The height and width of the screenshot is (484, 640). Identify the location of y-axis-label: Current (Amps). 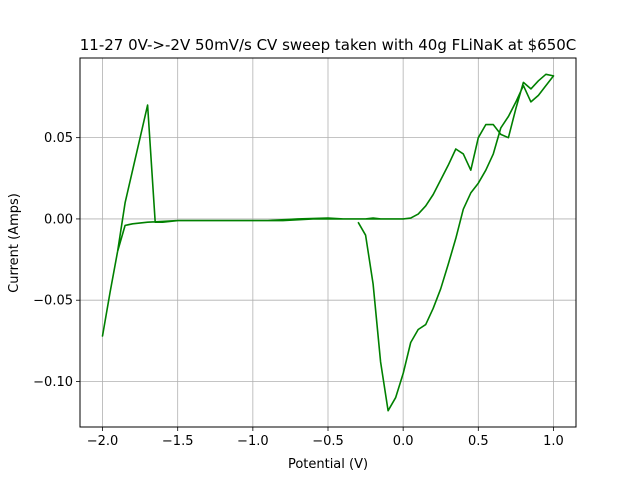
(14, 243).